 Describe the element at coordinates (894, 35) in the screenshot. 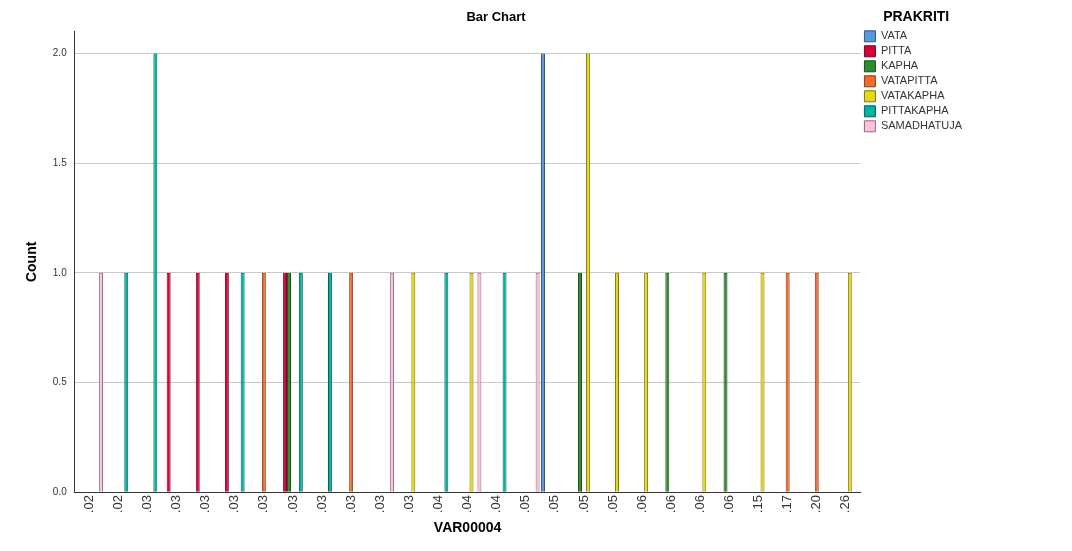

I see `legend-label: VATA` at that location.